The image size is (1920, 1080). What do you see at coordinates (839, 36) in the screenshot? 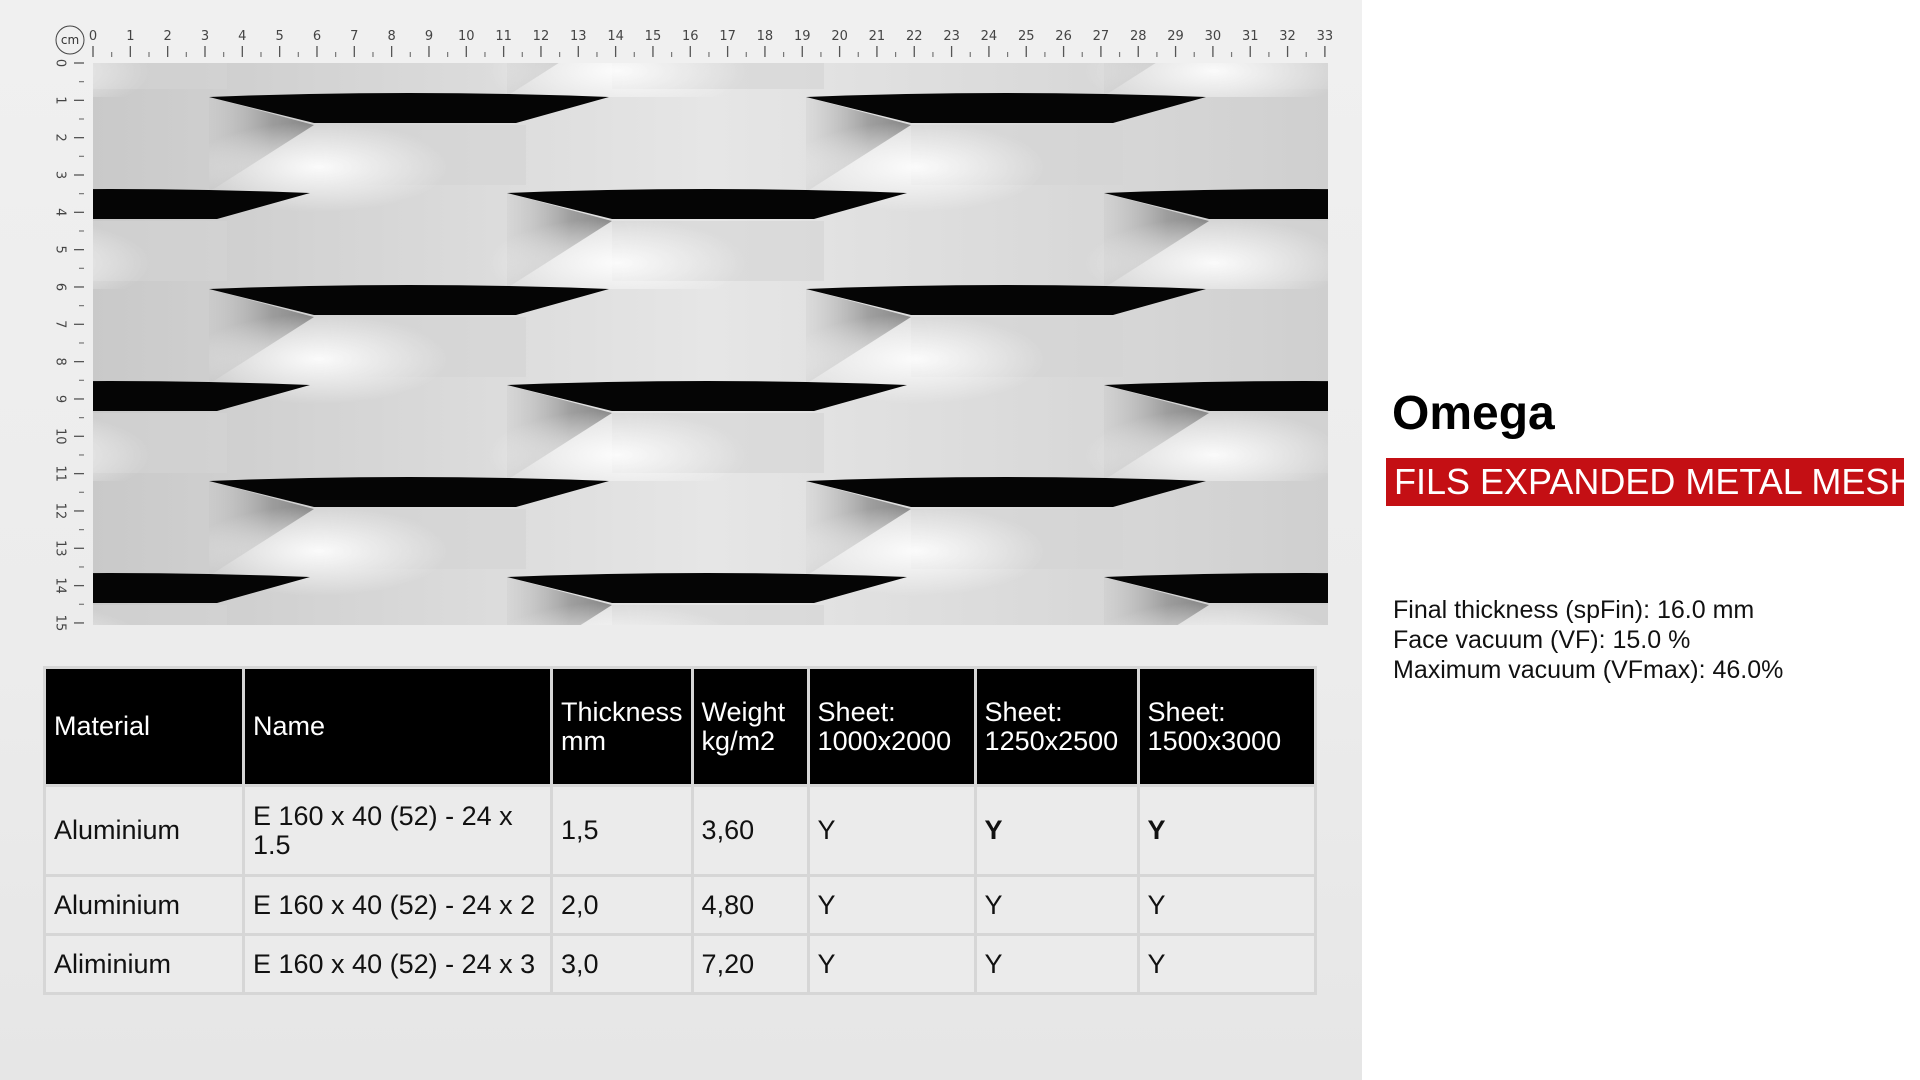
I see `ruler-h-label: 20` at bounding box center [839, 36].